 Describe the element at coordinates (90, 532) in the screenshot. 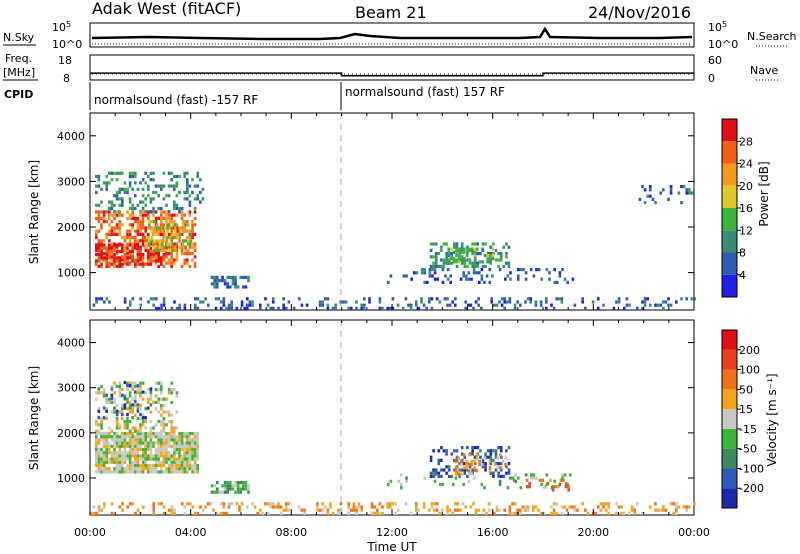

I see `x-tick-label: 00:00` at that location.